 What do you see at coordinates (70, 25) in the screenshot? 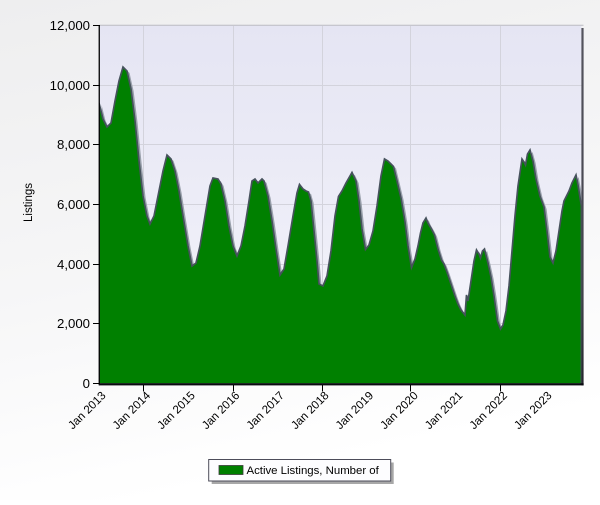
I see `svg-text: 12,000` at bounding box center [70, 25].